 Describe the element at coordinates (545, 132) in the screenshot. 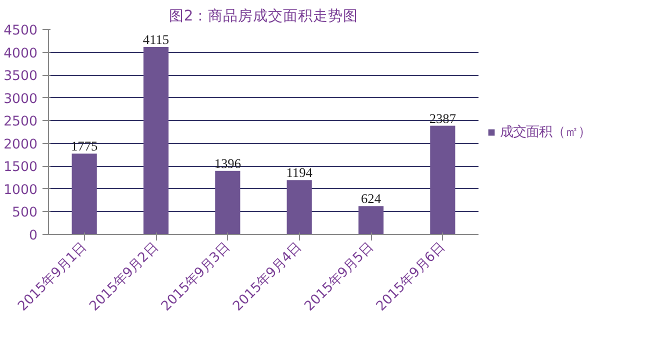

I see `legend-label: 成交面积（㎡）` at that location.